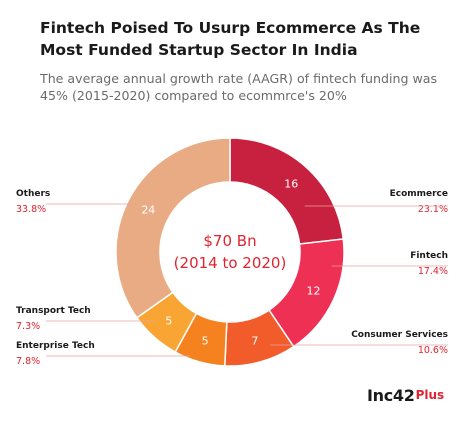 Image resolution: width=474 pixels, height=426 pixels. I want to click on slice-value-transport-tech: 5, so click(168, 321).